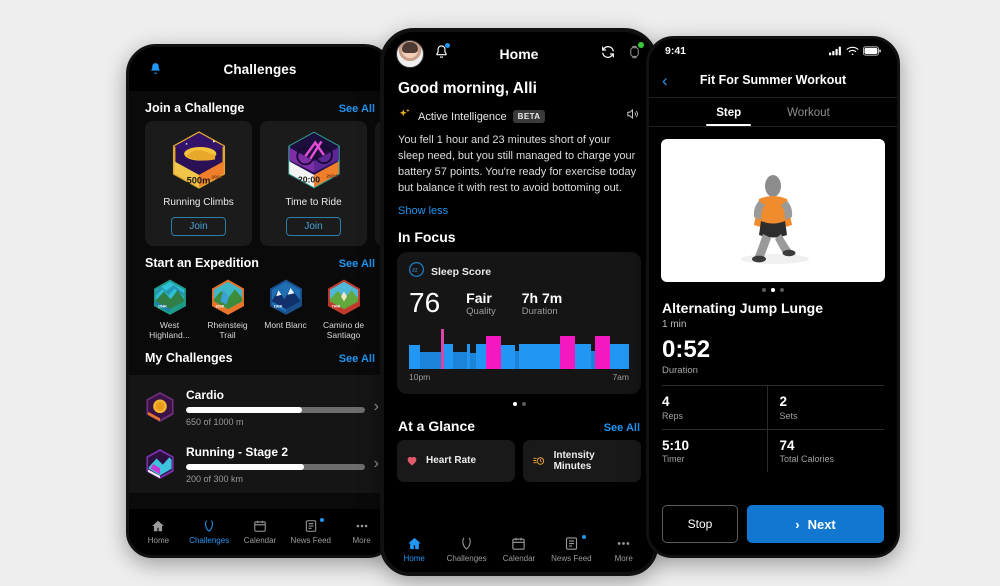 The image size is (1000, 586). I want to click on see-all-my-challenges: See All, so click(356, 358).